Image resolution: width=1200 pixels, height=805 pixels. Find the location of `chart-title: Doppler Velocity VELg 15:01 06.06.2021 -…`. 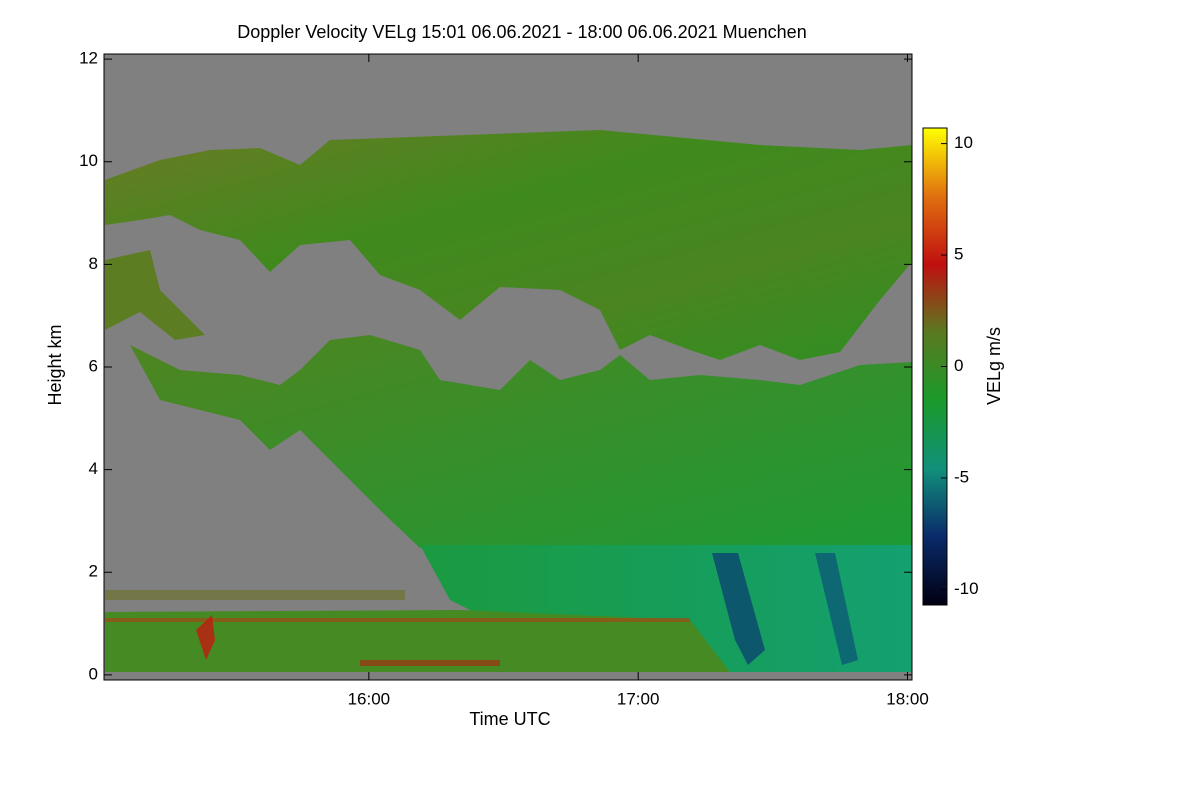

chart-title: Doppler Velocity VELg 15:01 06.06.2021 -… is located at coordinates (521, 32).